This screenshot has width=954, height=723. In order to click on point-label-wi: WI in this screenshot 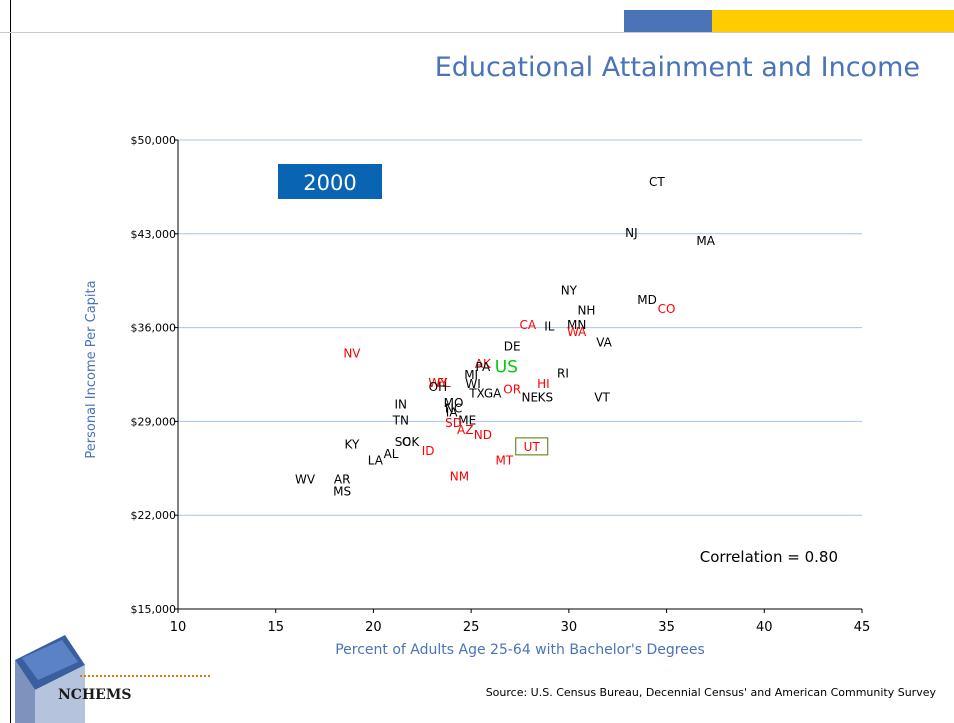, I will do `click(472, 384)`.